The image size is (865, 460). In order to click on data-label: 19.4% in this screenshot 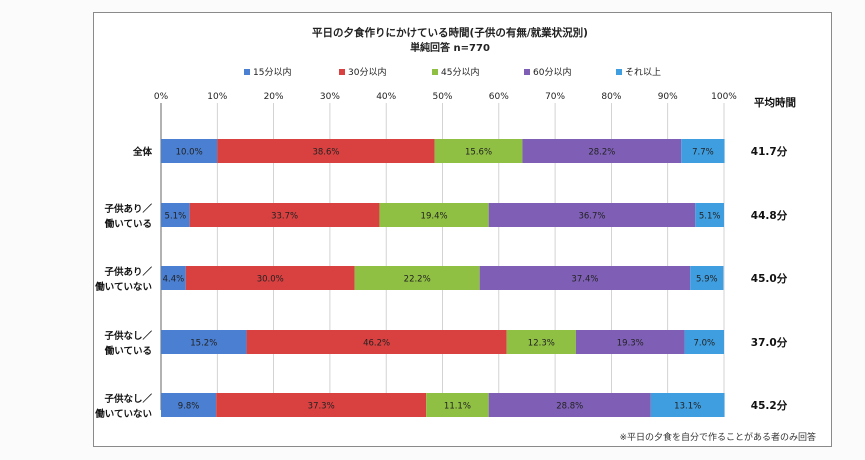, I will do `click(434, 217)`.